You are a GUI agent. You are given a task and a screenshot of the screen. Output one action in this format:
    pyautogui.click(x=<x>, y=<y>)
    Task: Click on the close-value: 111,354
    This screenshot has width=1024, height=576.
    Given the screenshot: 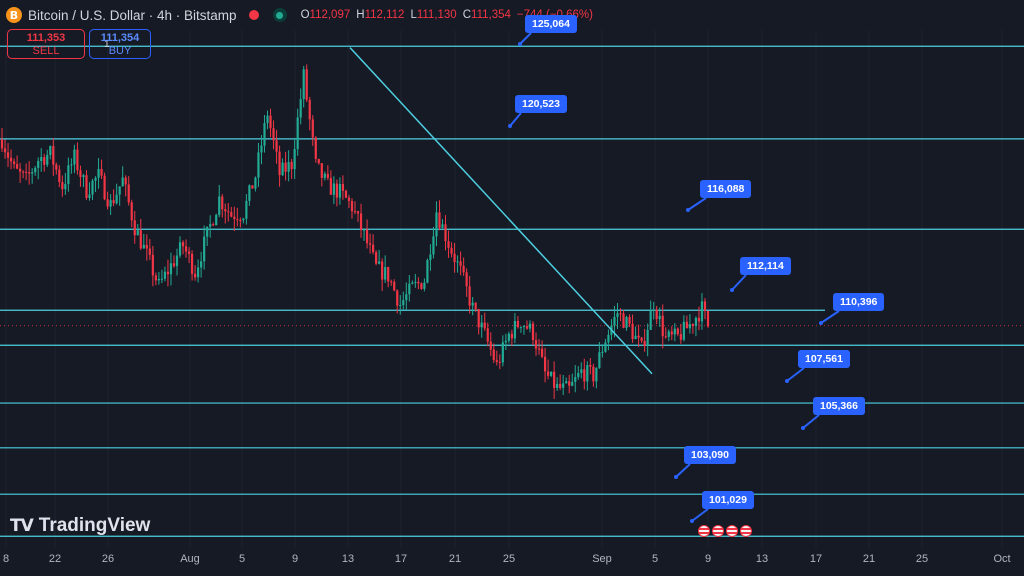 What is the action you would take?
    pyautogui.click(x=491, y=15)
    